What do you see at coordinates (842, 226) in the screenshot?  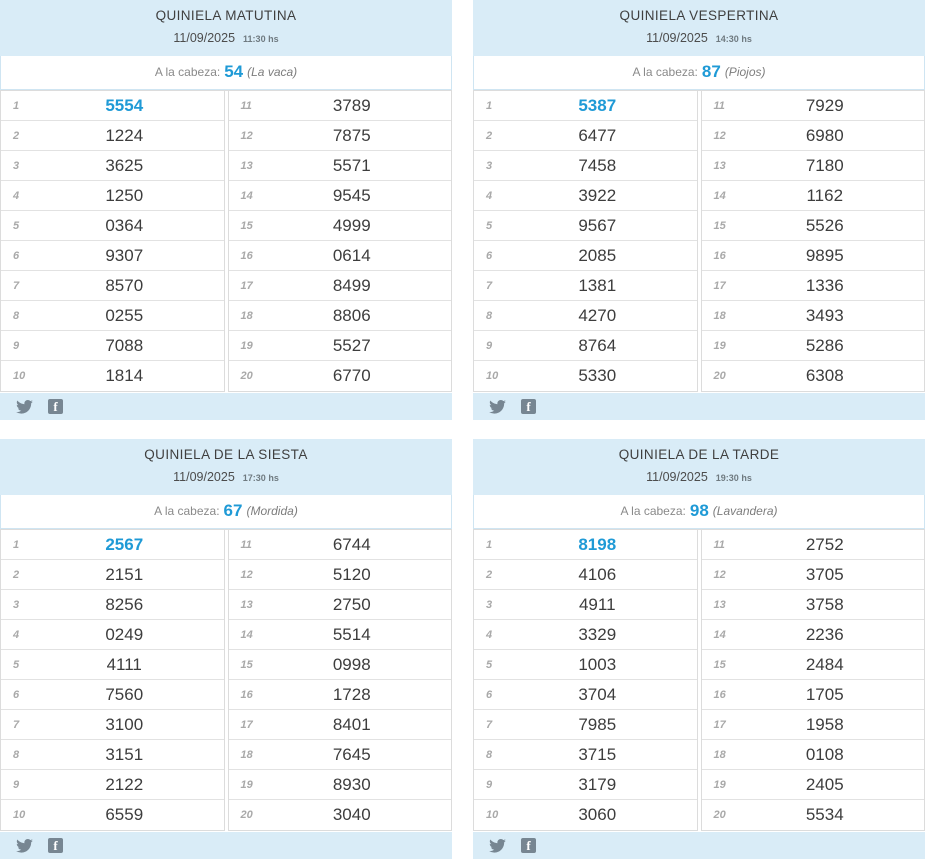 I see `row-value: 5526` at bounding box center [842, 226].